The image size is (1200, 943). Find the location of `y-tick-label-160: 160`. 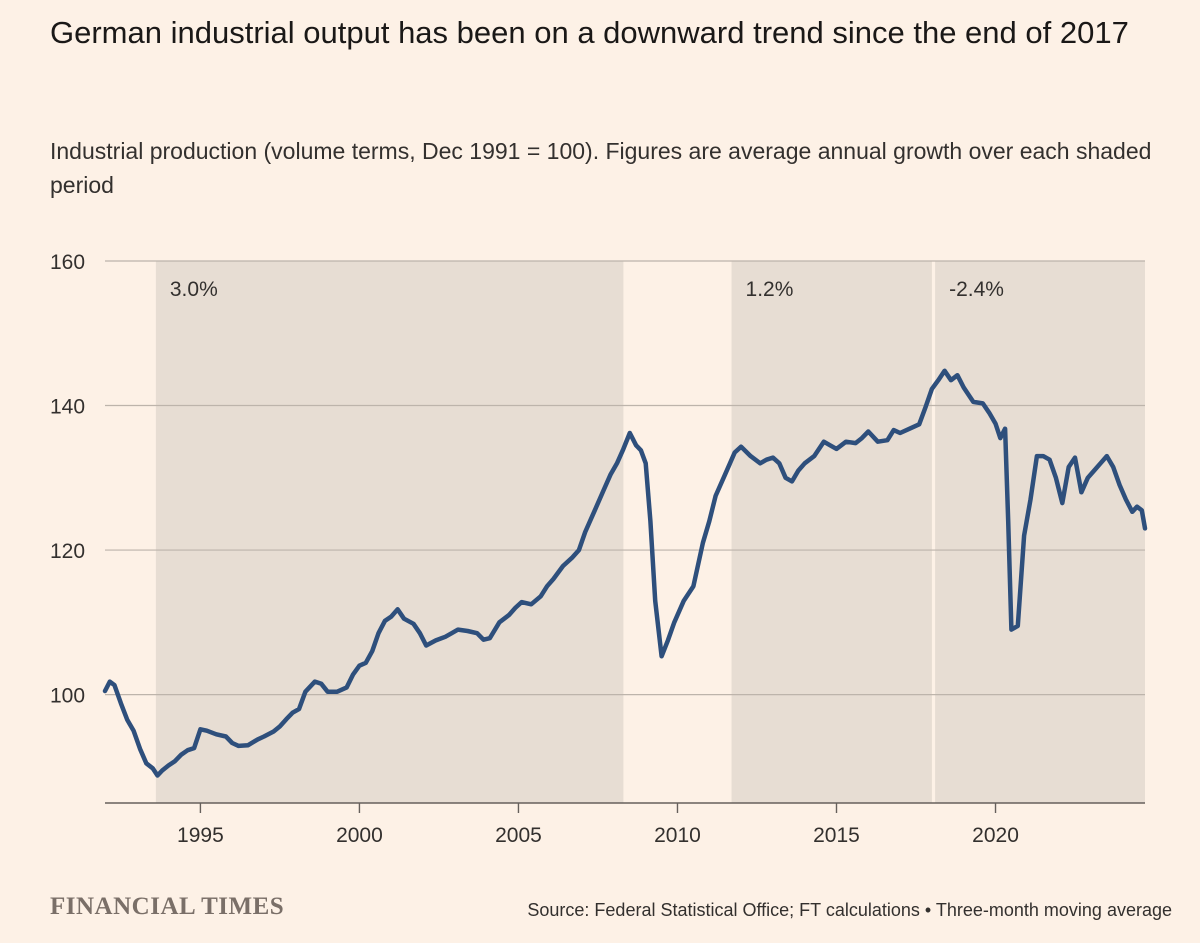

y-tick-label-160: 160 is located at coordinates (67, 262).